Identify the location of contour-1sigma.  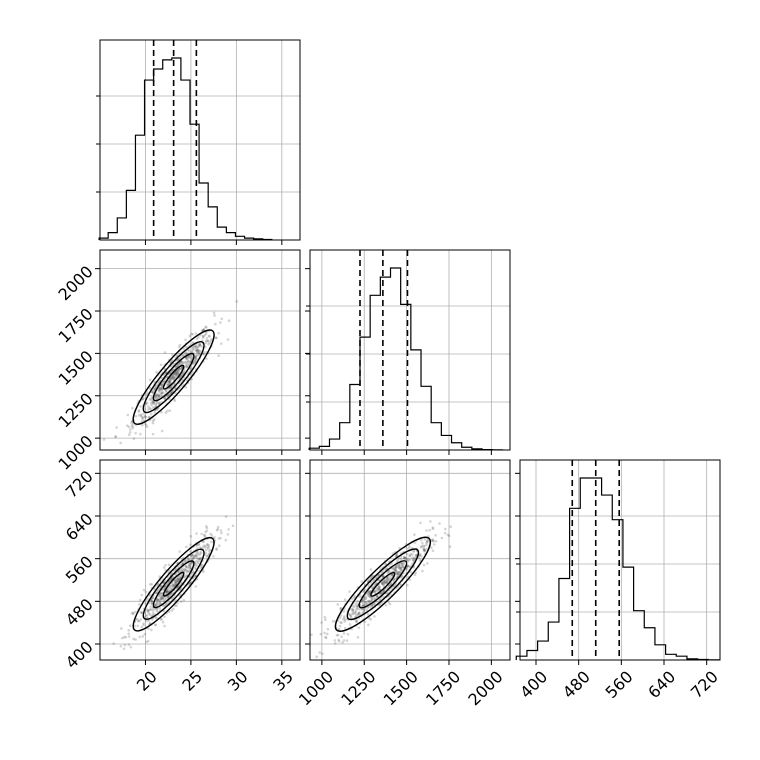
(383, 584).